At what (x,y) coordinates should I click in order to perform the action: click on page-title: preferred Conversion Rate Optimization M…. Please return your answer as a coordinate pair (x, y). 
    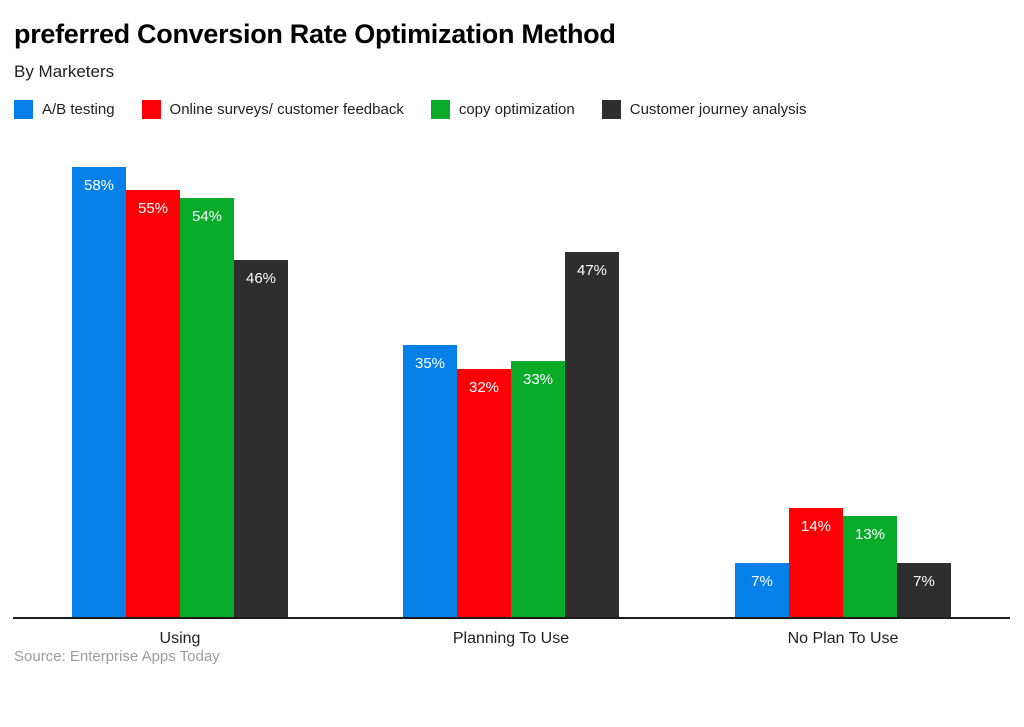
    Looking at the image, I should click on (315, 34).